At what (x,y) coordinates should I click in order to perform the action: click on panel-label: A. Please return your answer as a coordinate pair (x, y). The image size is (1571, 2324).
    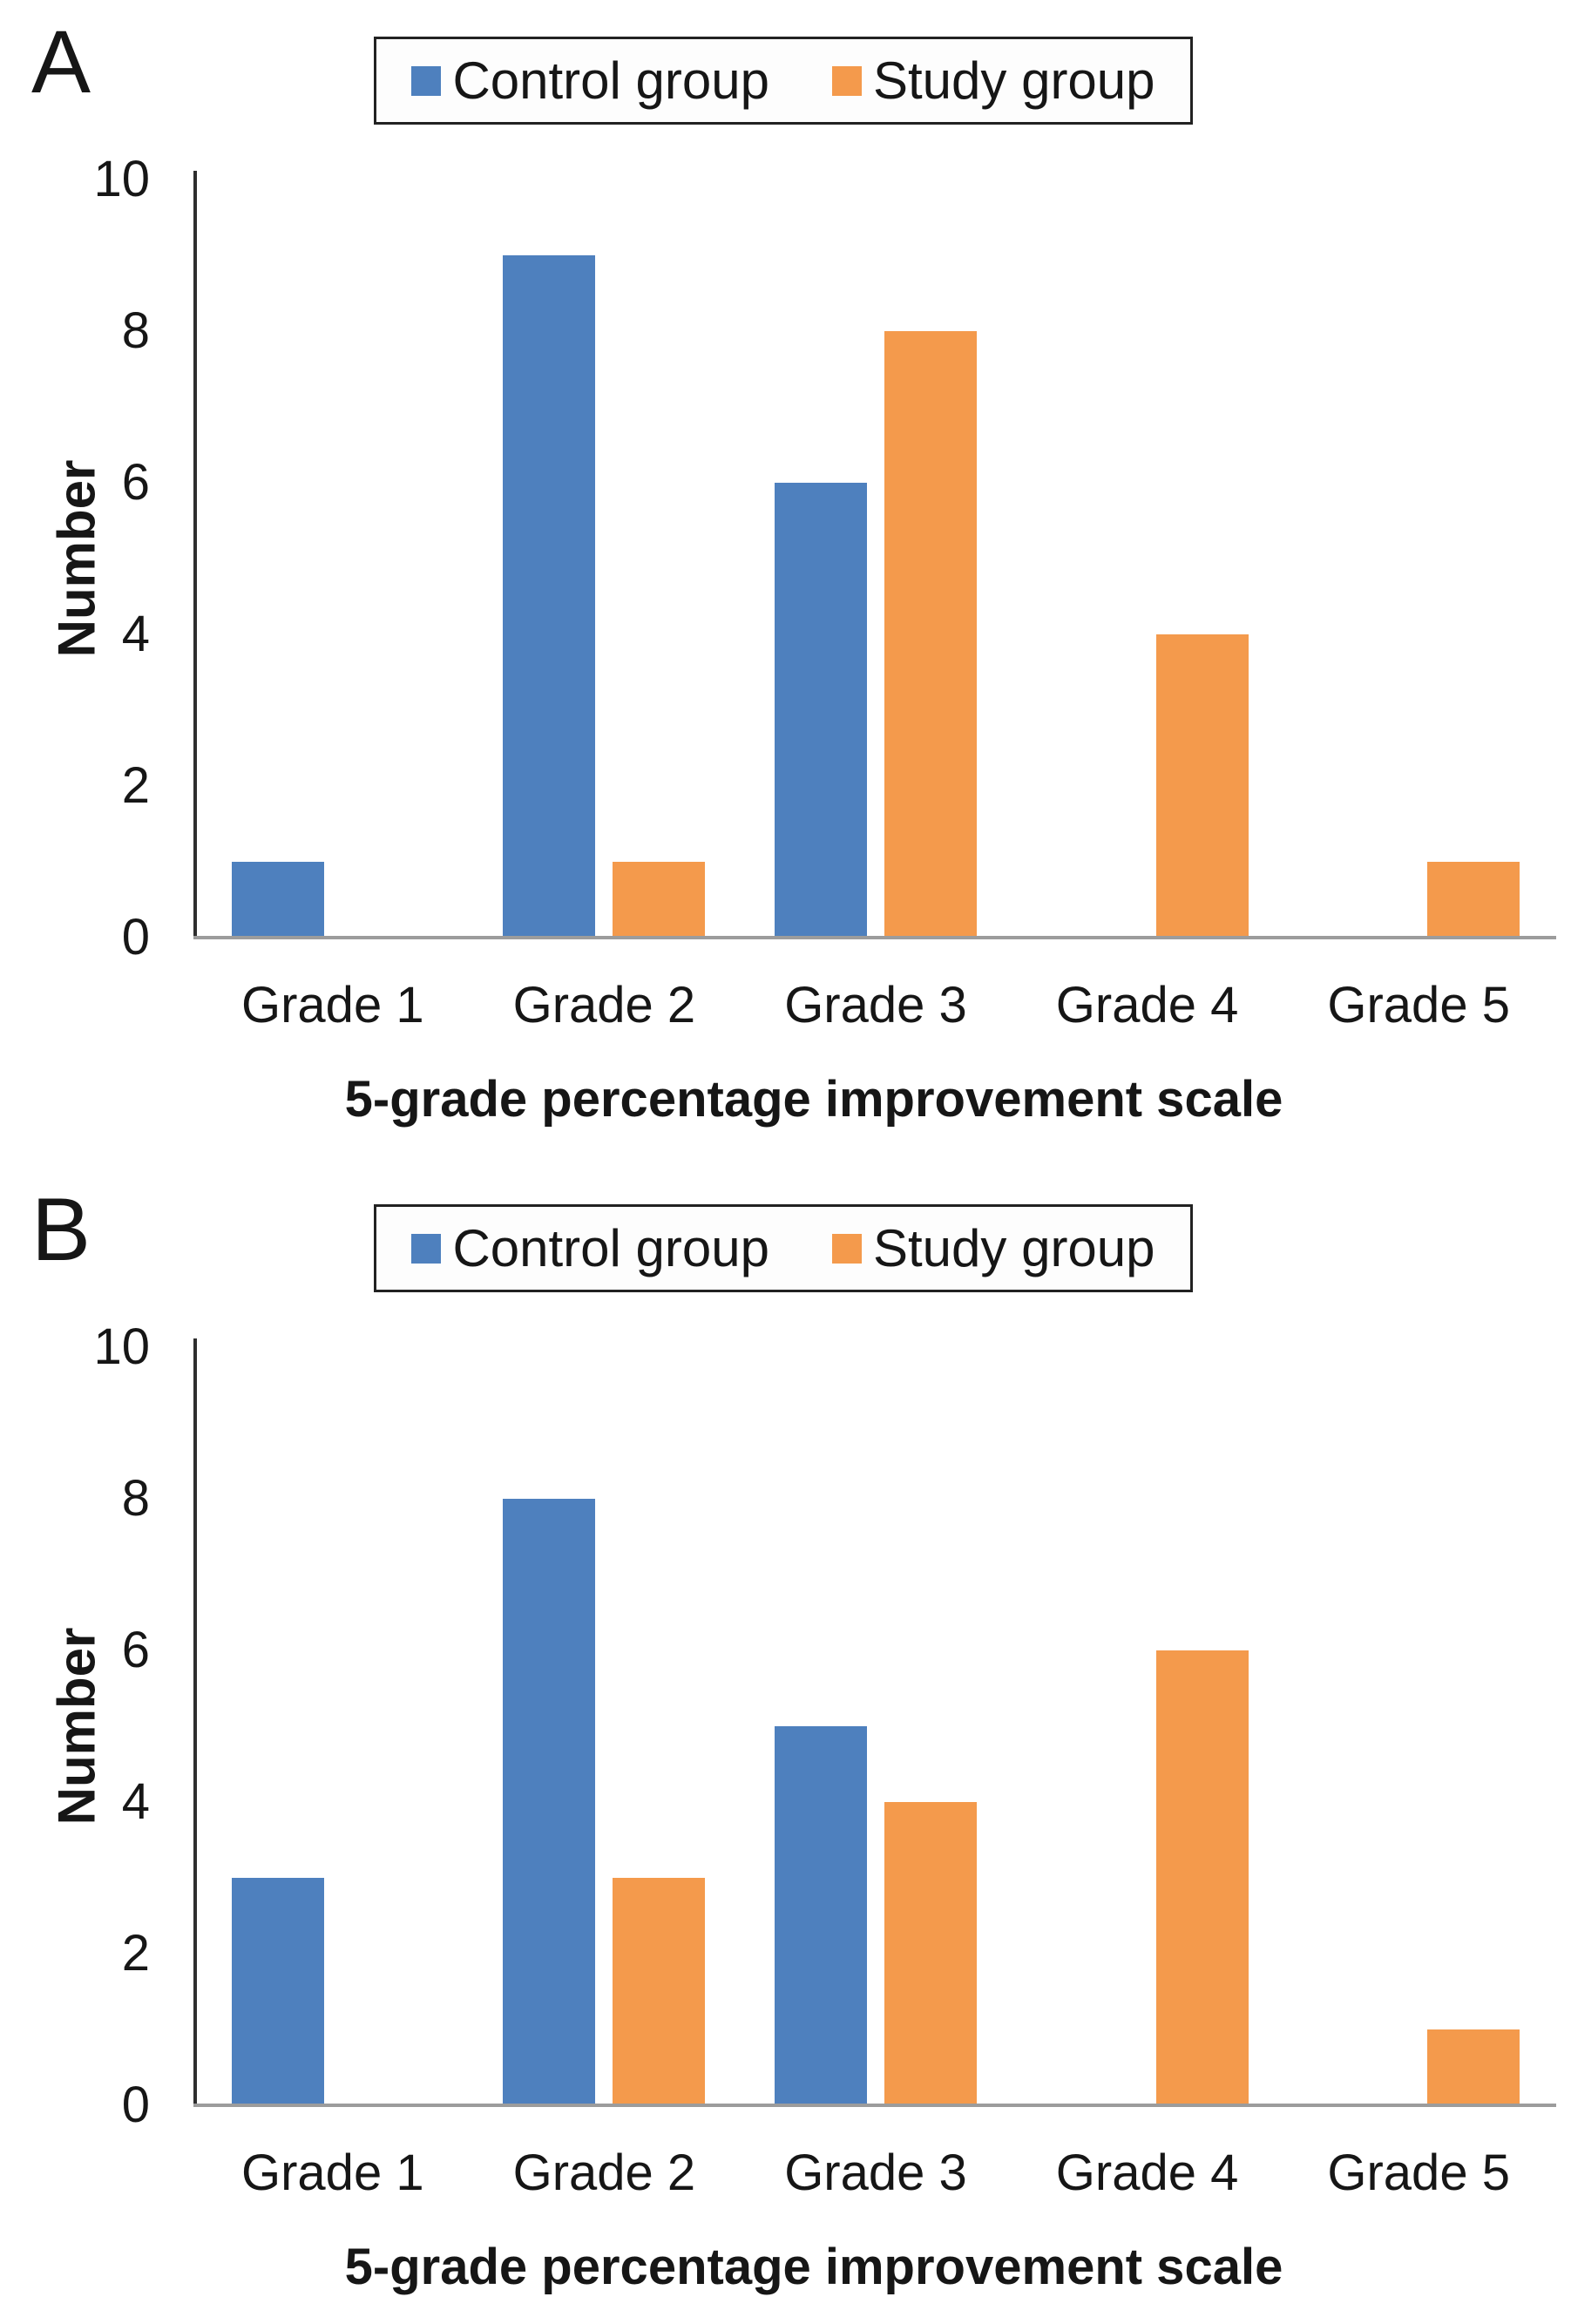
    Looking at the image, I should click on (61, 62).